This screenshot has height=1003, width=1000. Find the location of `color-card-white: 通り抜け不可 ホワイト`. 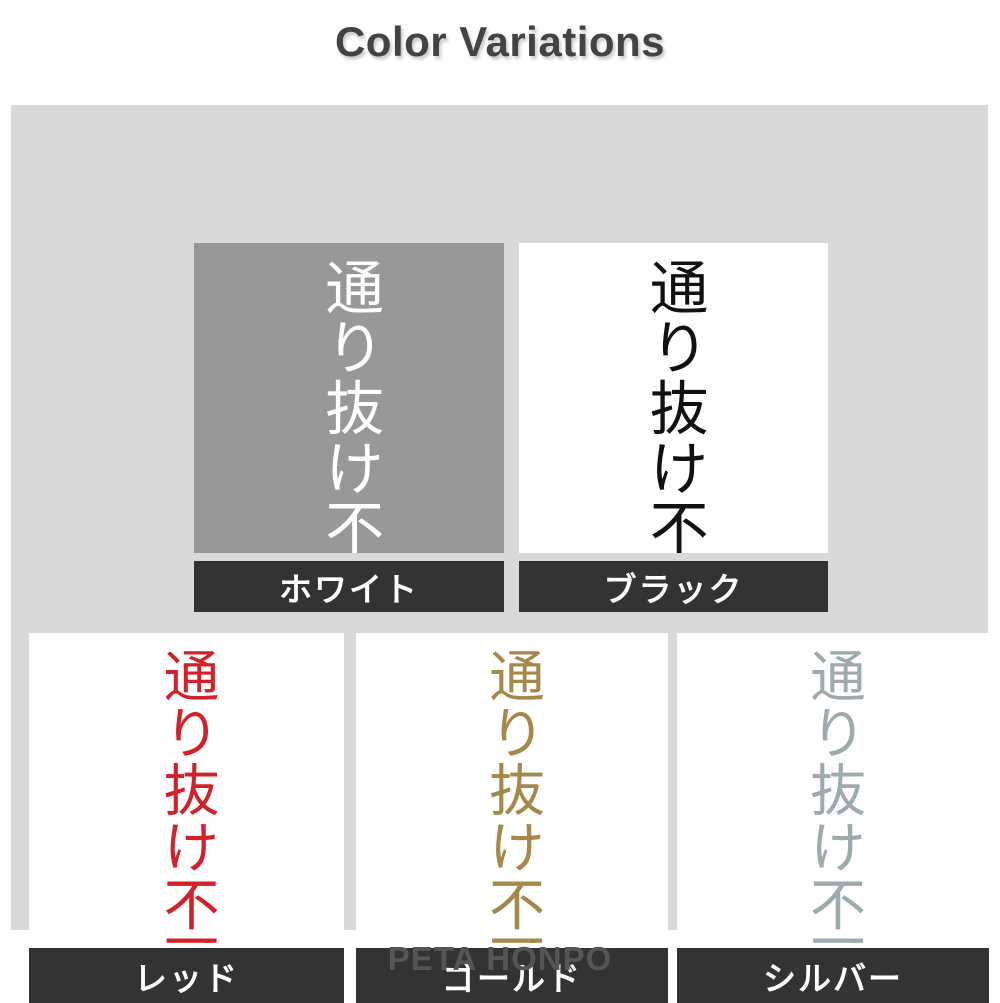

color-card-white: 通り抜け不可 ホワイト is located at coordinates (349, 427).